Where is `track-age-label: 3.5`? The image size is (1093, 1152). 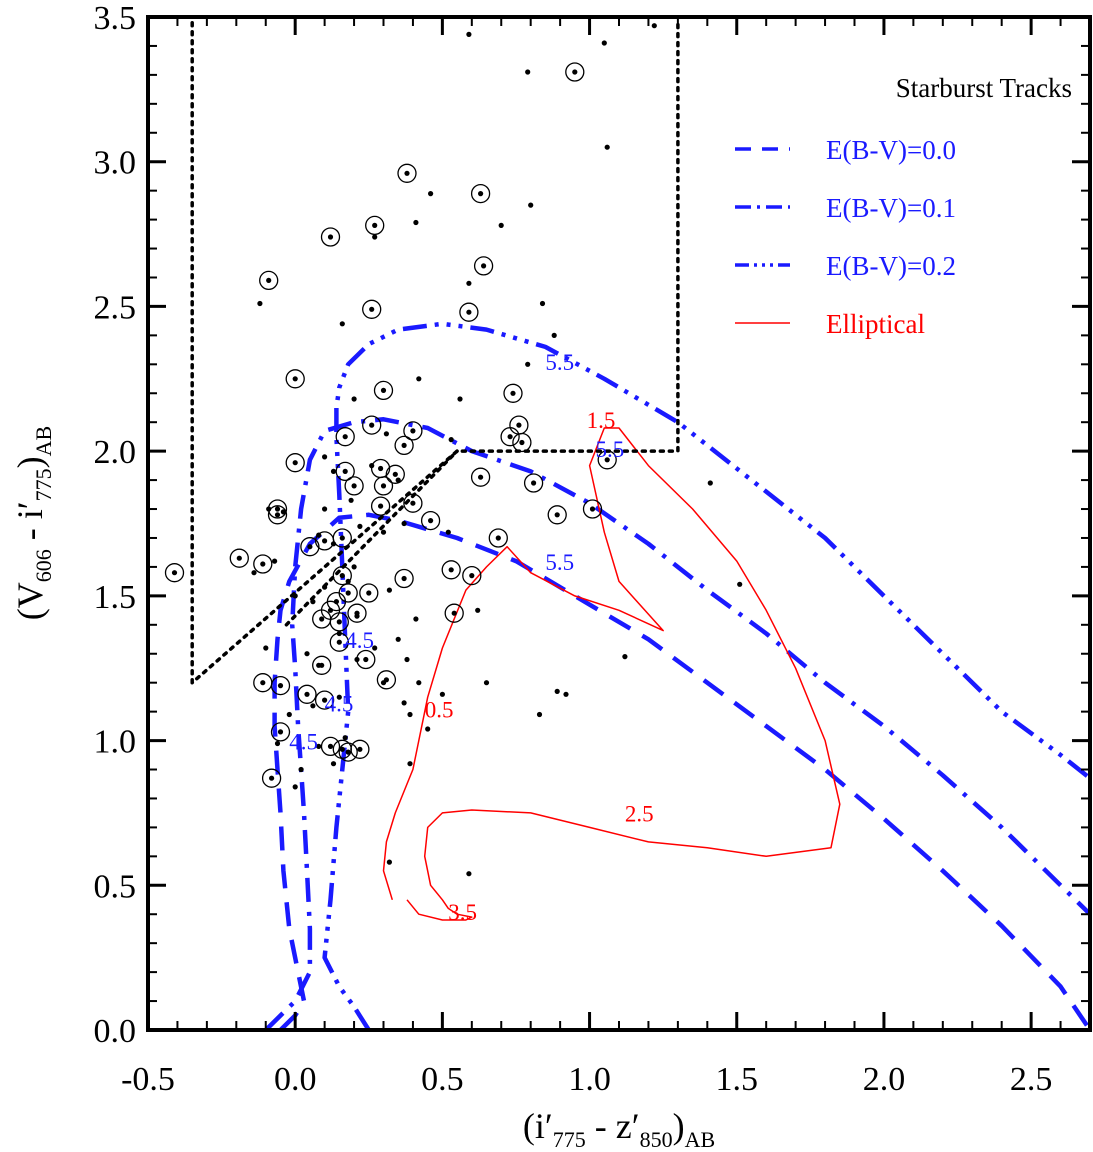 track-age-label: 3.5 is located at coordinates (462, 912).